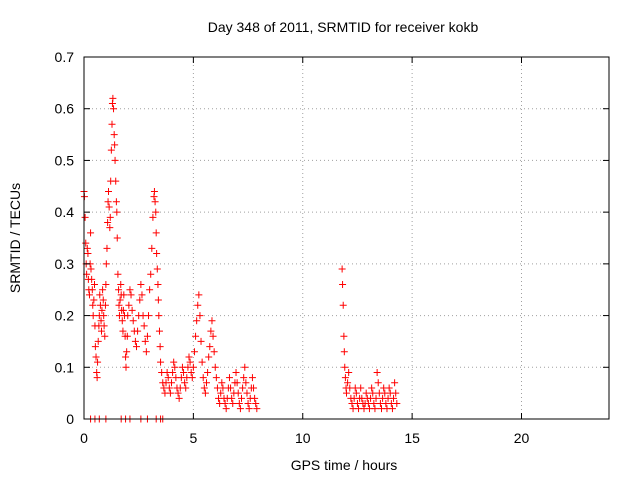 Image resolution: width=640 pixels, height=480 pixels. Describe the element at coordinates (65, 109) in the screenshot. I see `y-tick-label: 0.6` at that location.